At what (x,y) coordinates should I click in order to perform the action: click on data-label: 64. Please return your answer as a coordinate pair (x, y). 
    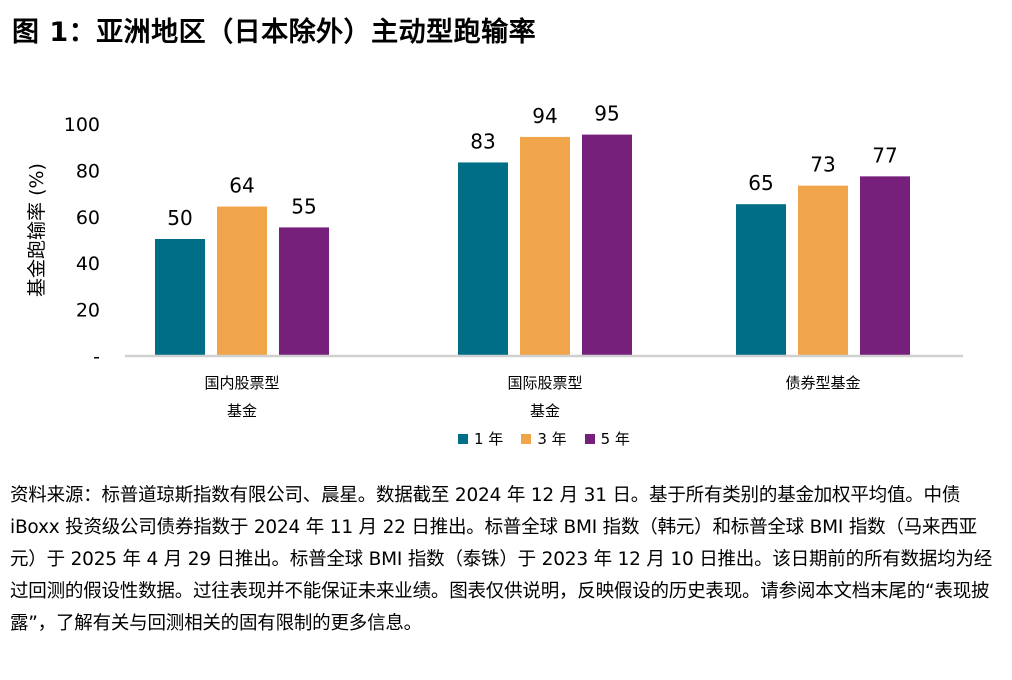
    Looking at the image, I should click on (241, 186).